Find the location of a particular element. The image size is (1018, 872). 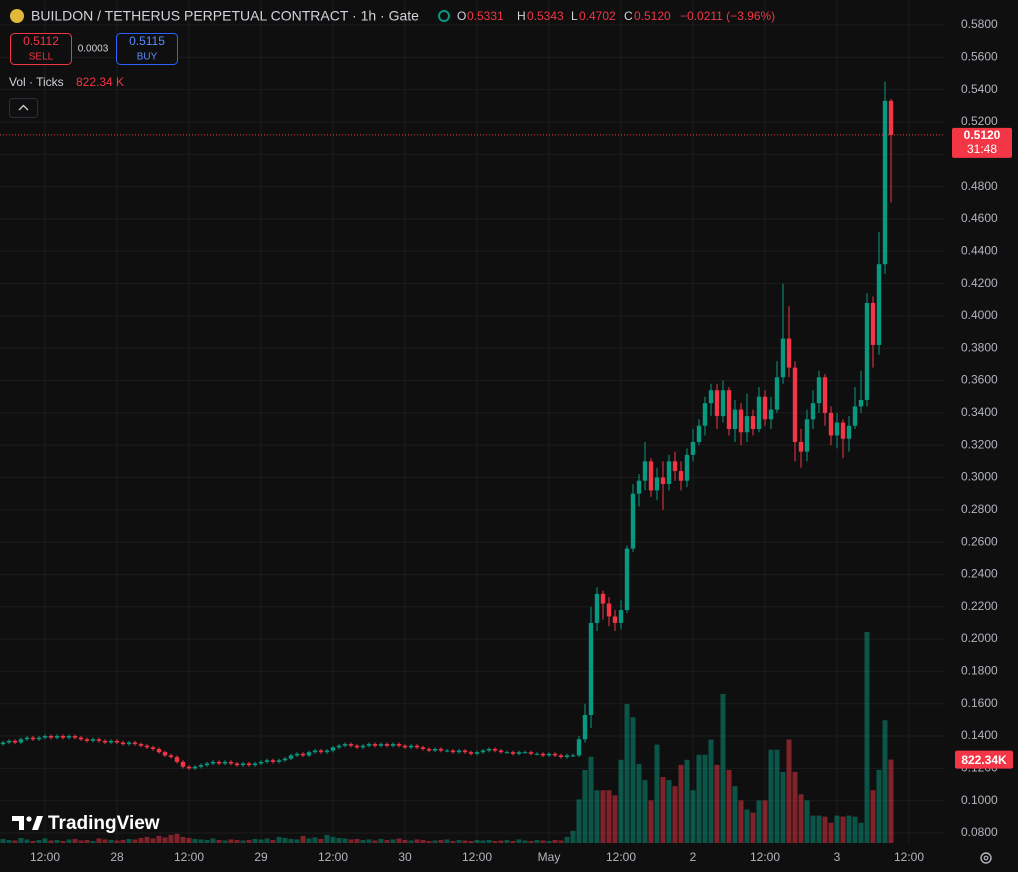

spread: 0.0003 is located at coordinates (93, 49).